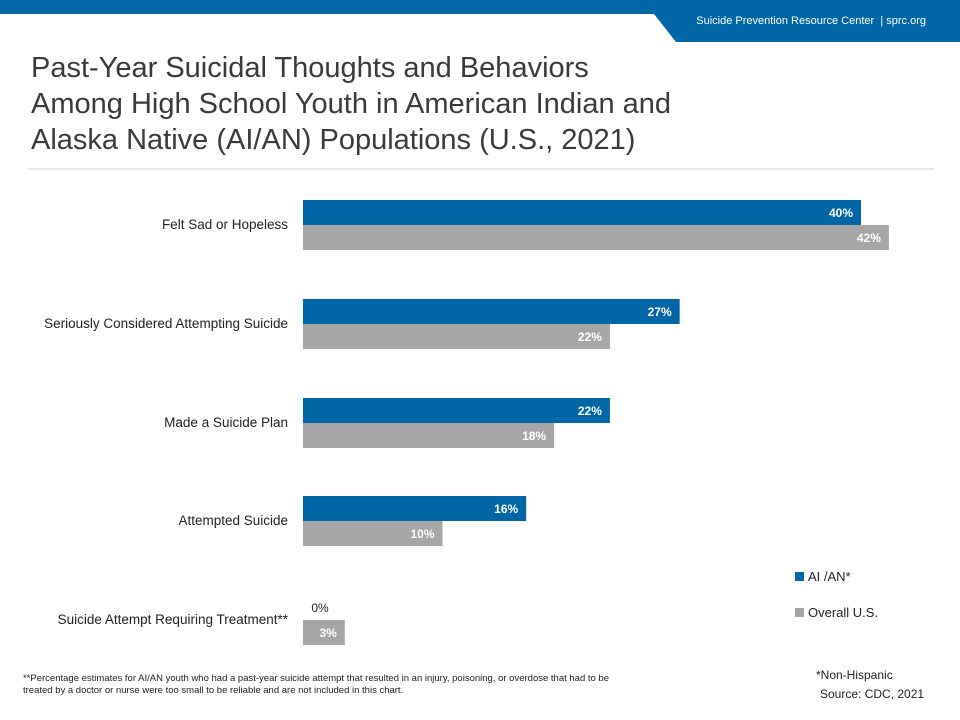  I want to click on category-label: Suicide Attempt Requiring Treatment**, so click(173, 619).